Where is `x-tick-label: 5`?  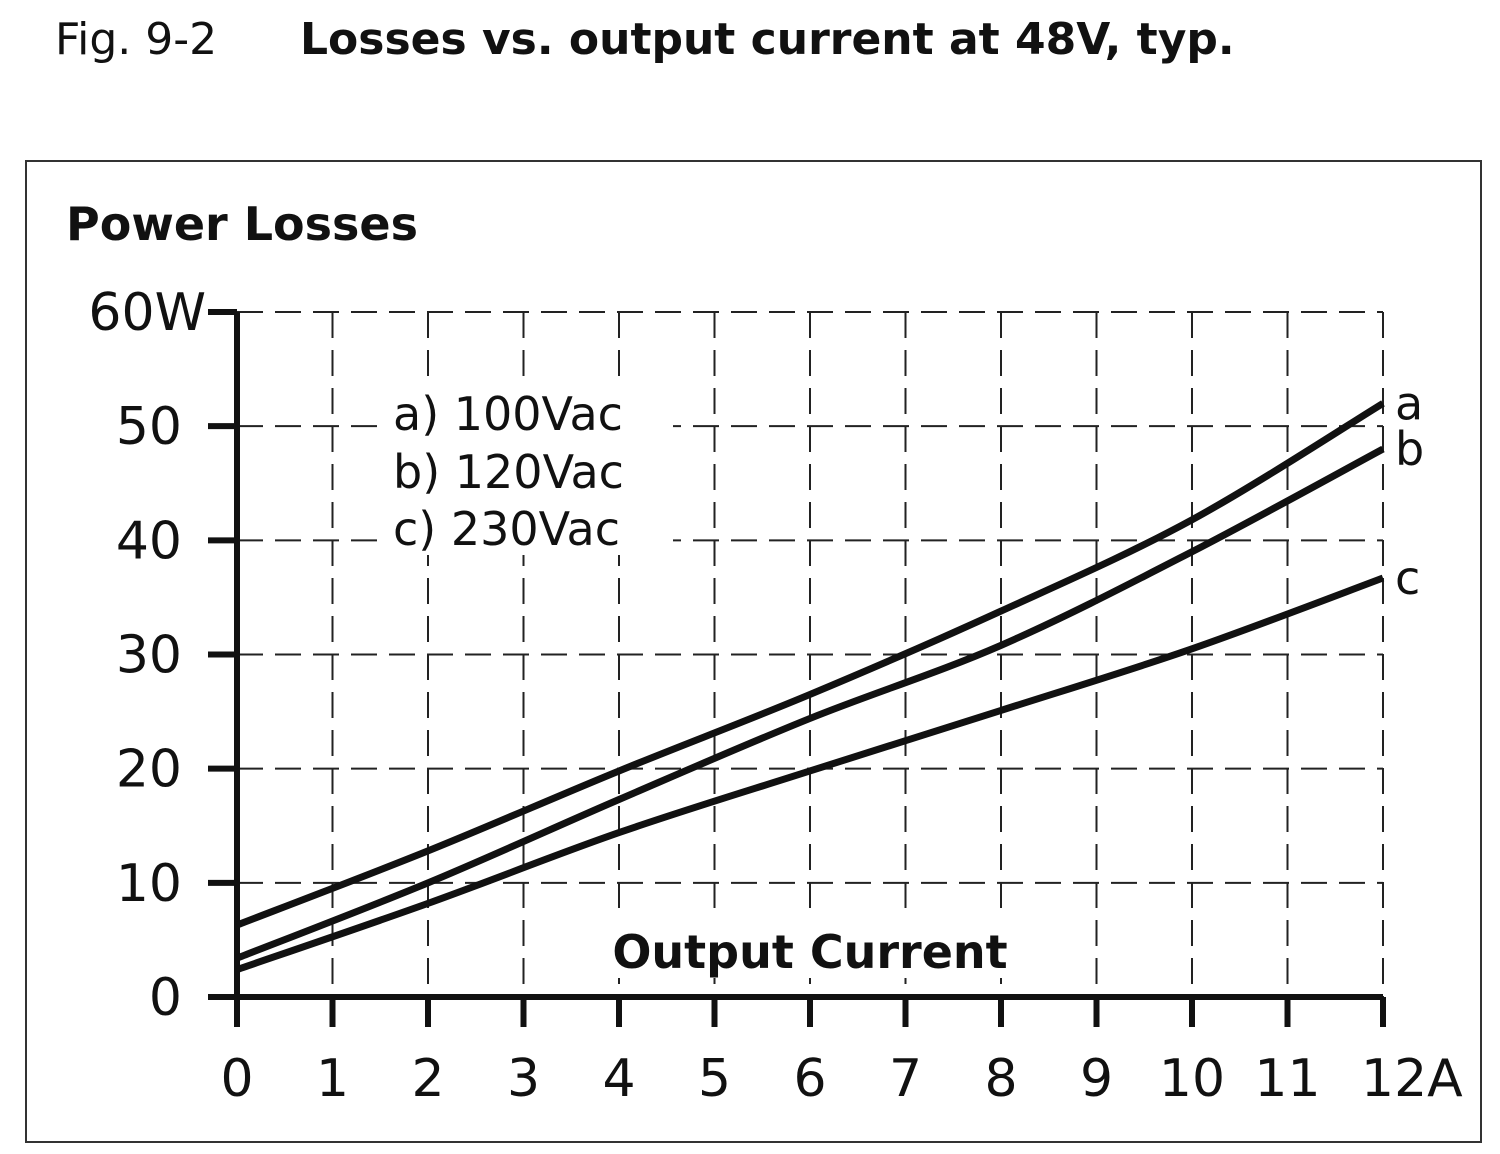
x-tick-label: 5 is located at coordinates (714, 1079).